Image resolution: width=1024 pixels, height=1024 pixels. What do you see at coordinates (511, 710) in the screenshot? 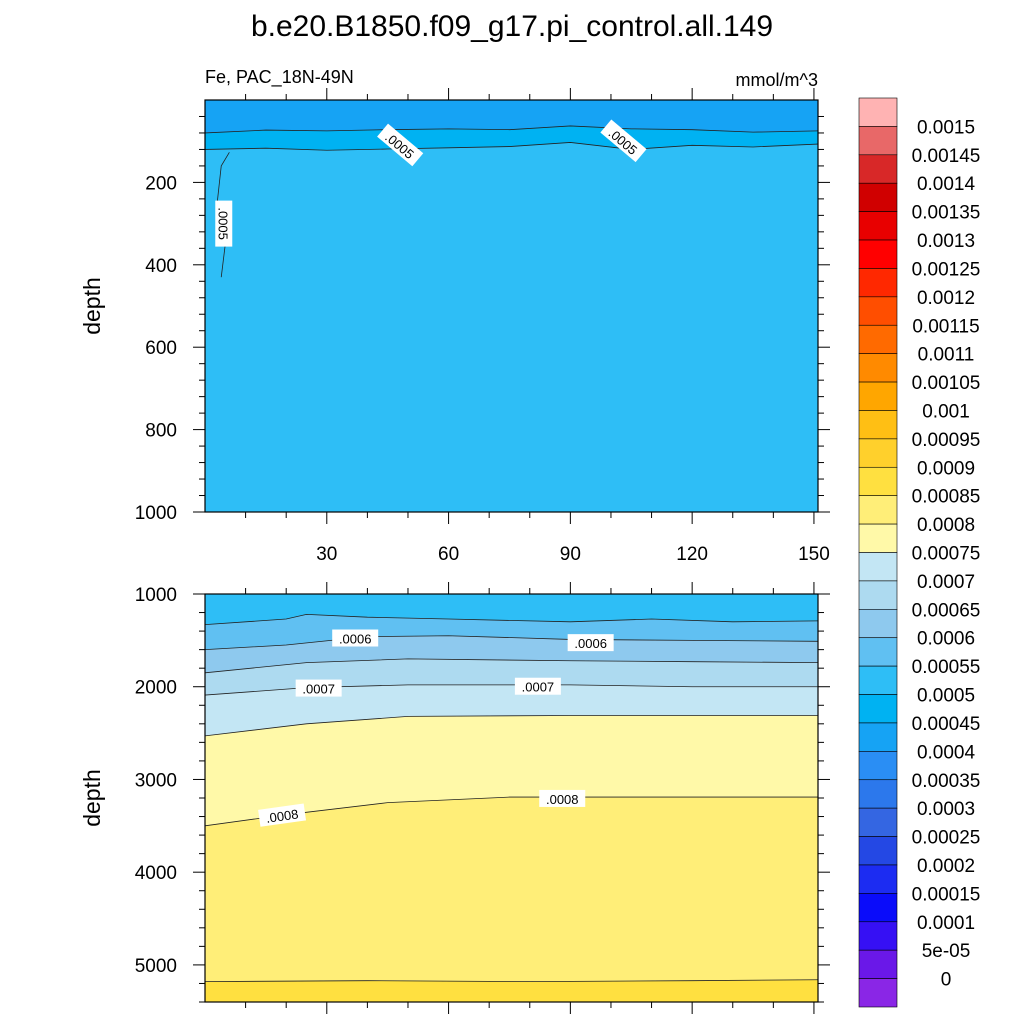
I see `contour-region-0.0007-0.00075` at bounding box center [511, 710].